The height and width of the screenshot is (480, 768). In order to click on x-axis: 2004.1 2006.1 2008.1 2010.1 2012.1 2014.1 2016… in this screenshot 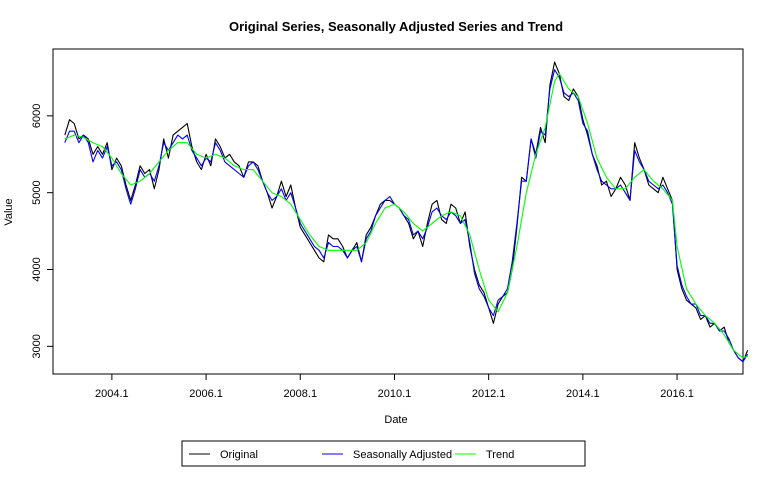, I will do `click(394, 386)`.